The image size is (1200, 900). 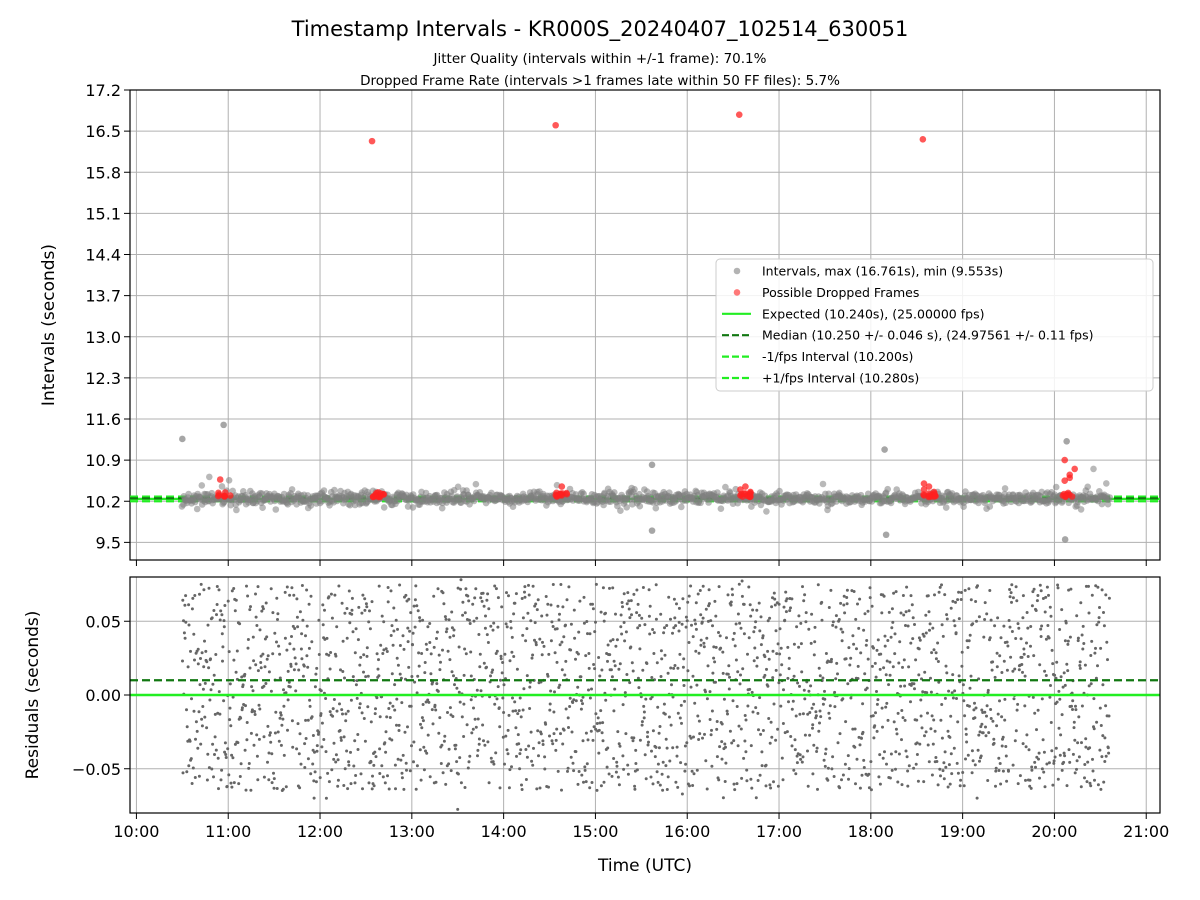 I want to click on legend-entry: Intervals, max (16.761s), min (9.553s), so click(x=868, y=271).